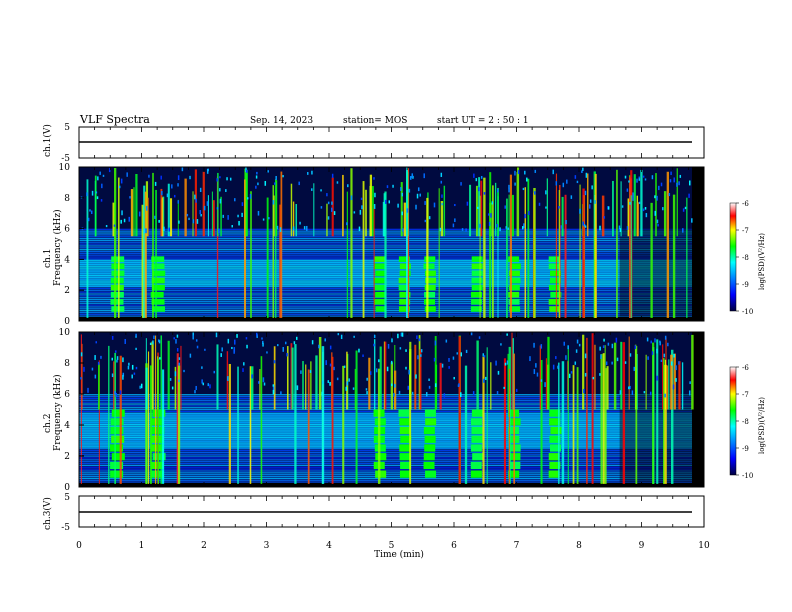  What do you see at coordinates (745, 231) in the screenshot?
I see `colorbar-tick-label: -7` at bounding box center [745, 231].